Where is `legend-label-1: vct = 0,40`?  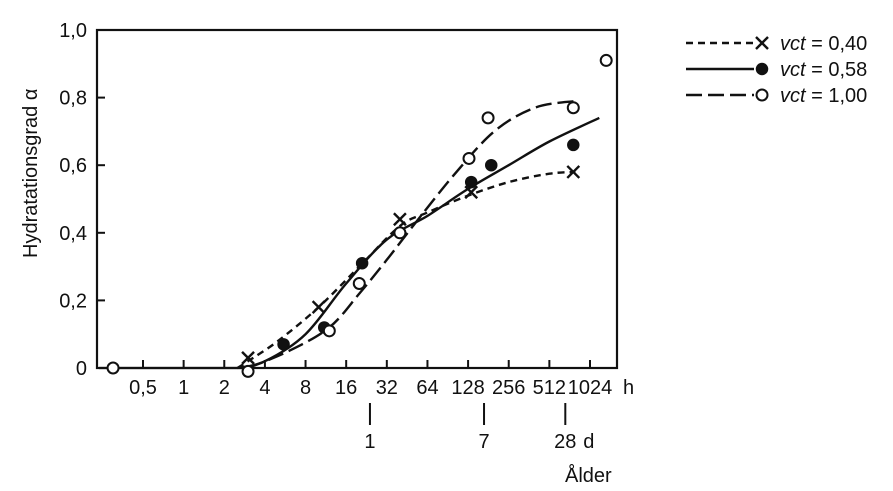 legend-label-1: vct = 0,40 is located at coordinates (823, 44).